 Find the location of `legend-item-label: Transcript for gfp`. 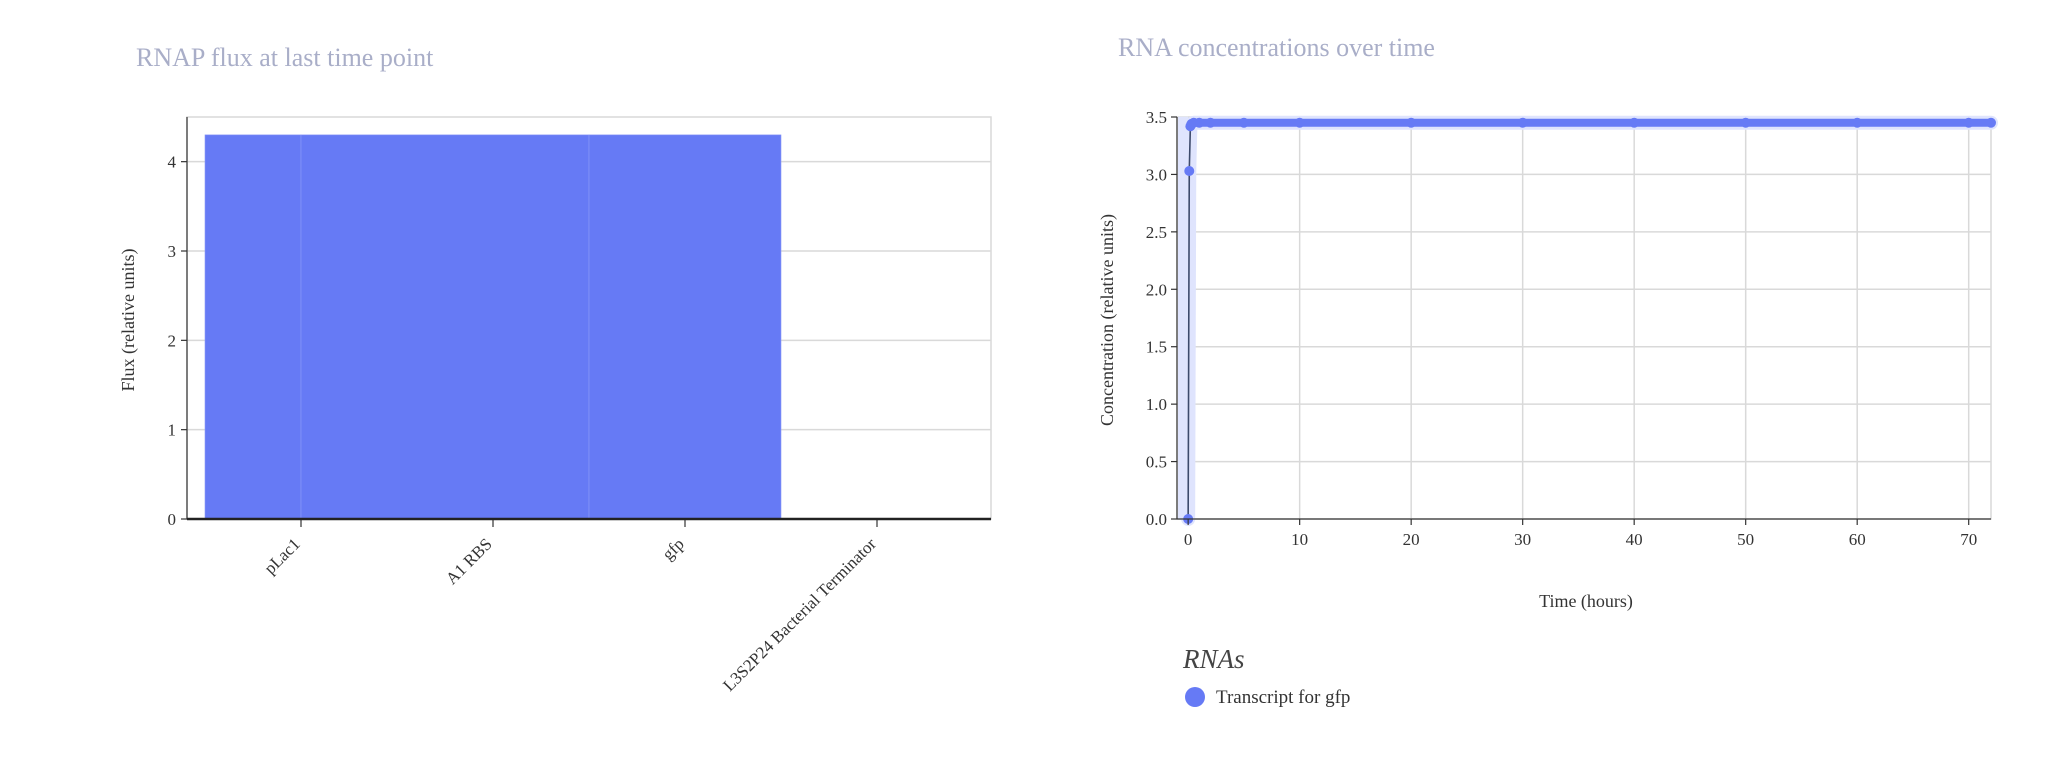

legend-item-label: Transcript for gfp is located at coordinates (1283, 697).